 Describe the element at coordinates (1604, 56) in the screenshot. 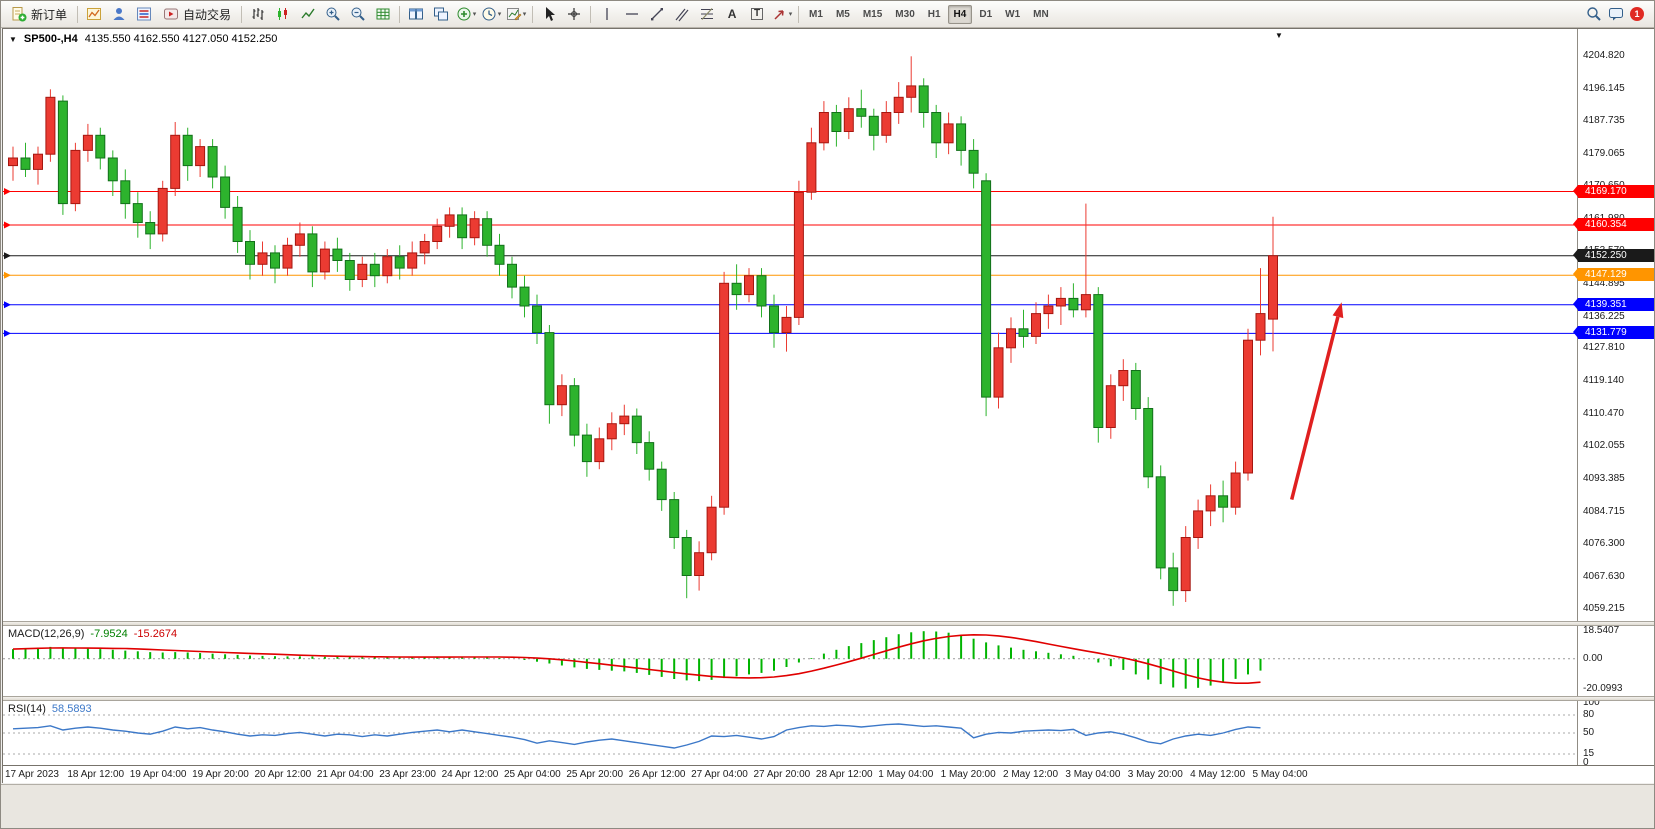

I see `price-tick: 4204.820` at that location.